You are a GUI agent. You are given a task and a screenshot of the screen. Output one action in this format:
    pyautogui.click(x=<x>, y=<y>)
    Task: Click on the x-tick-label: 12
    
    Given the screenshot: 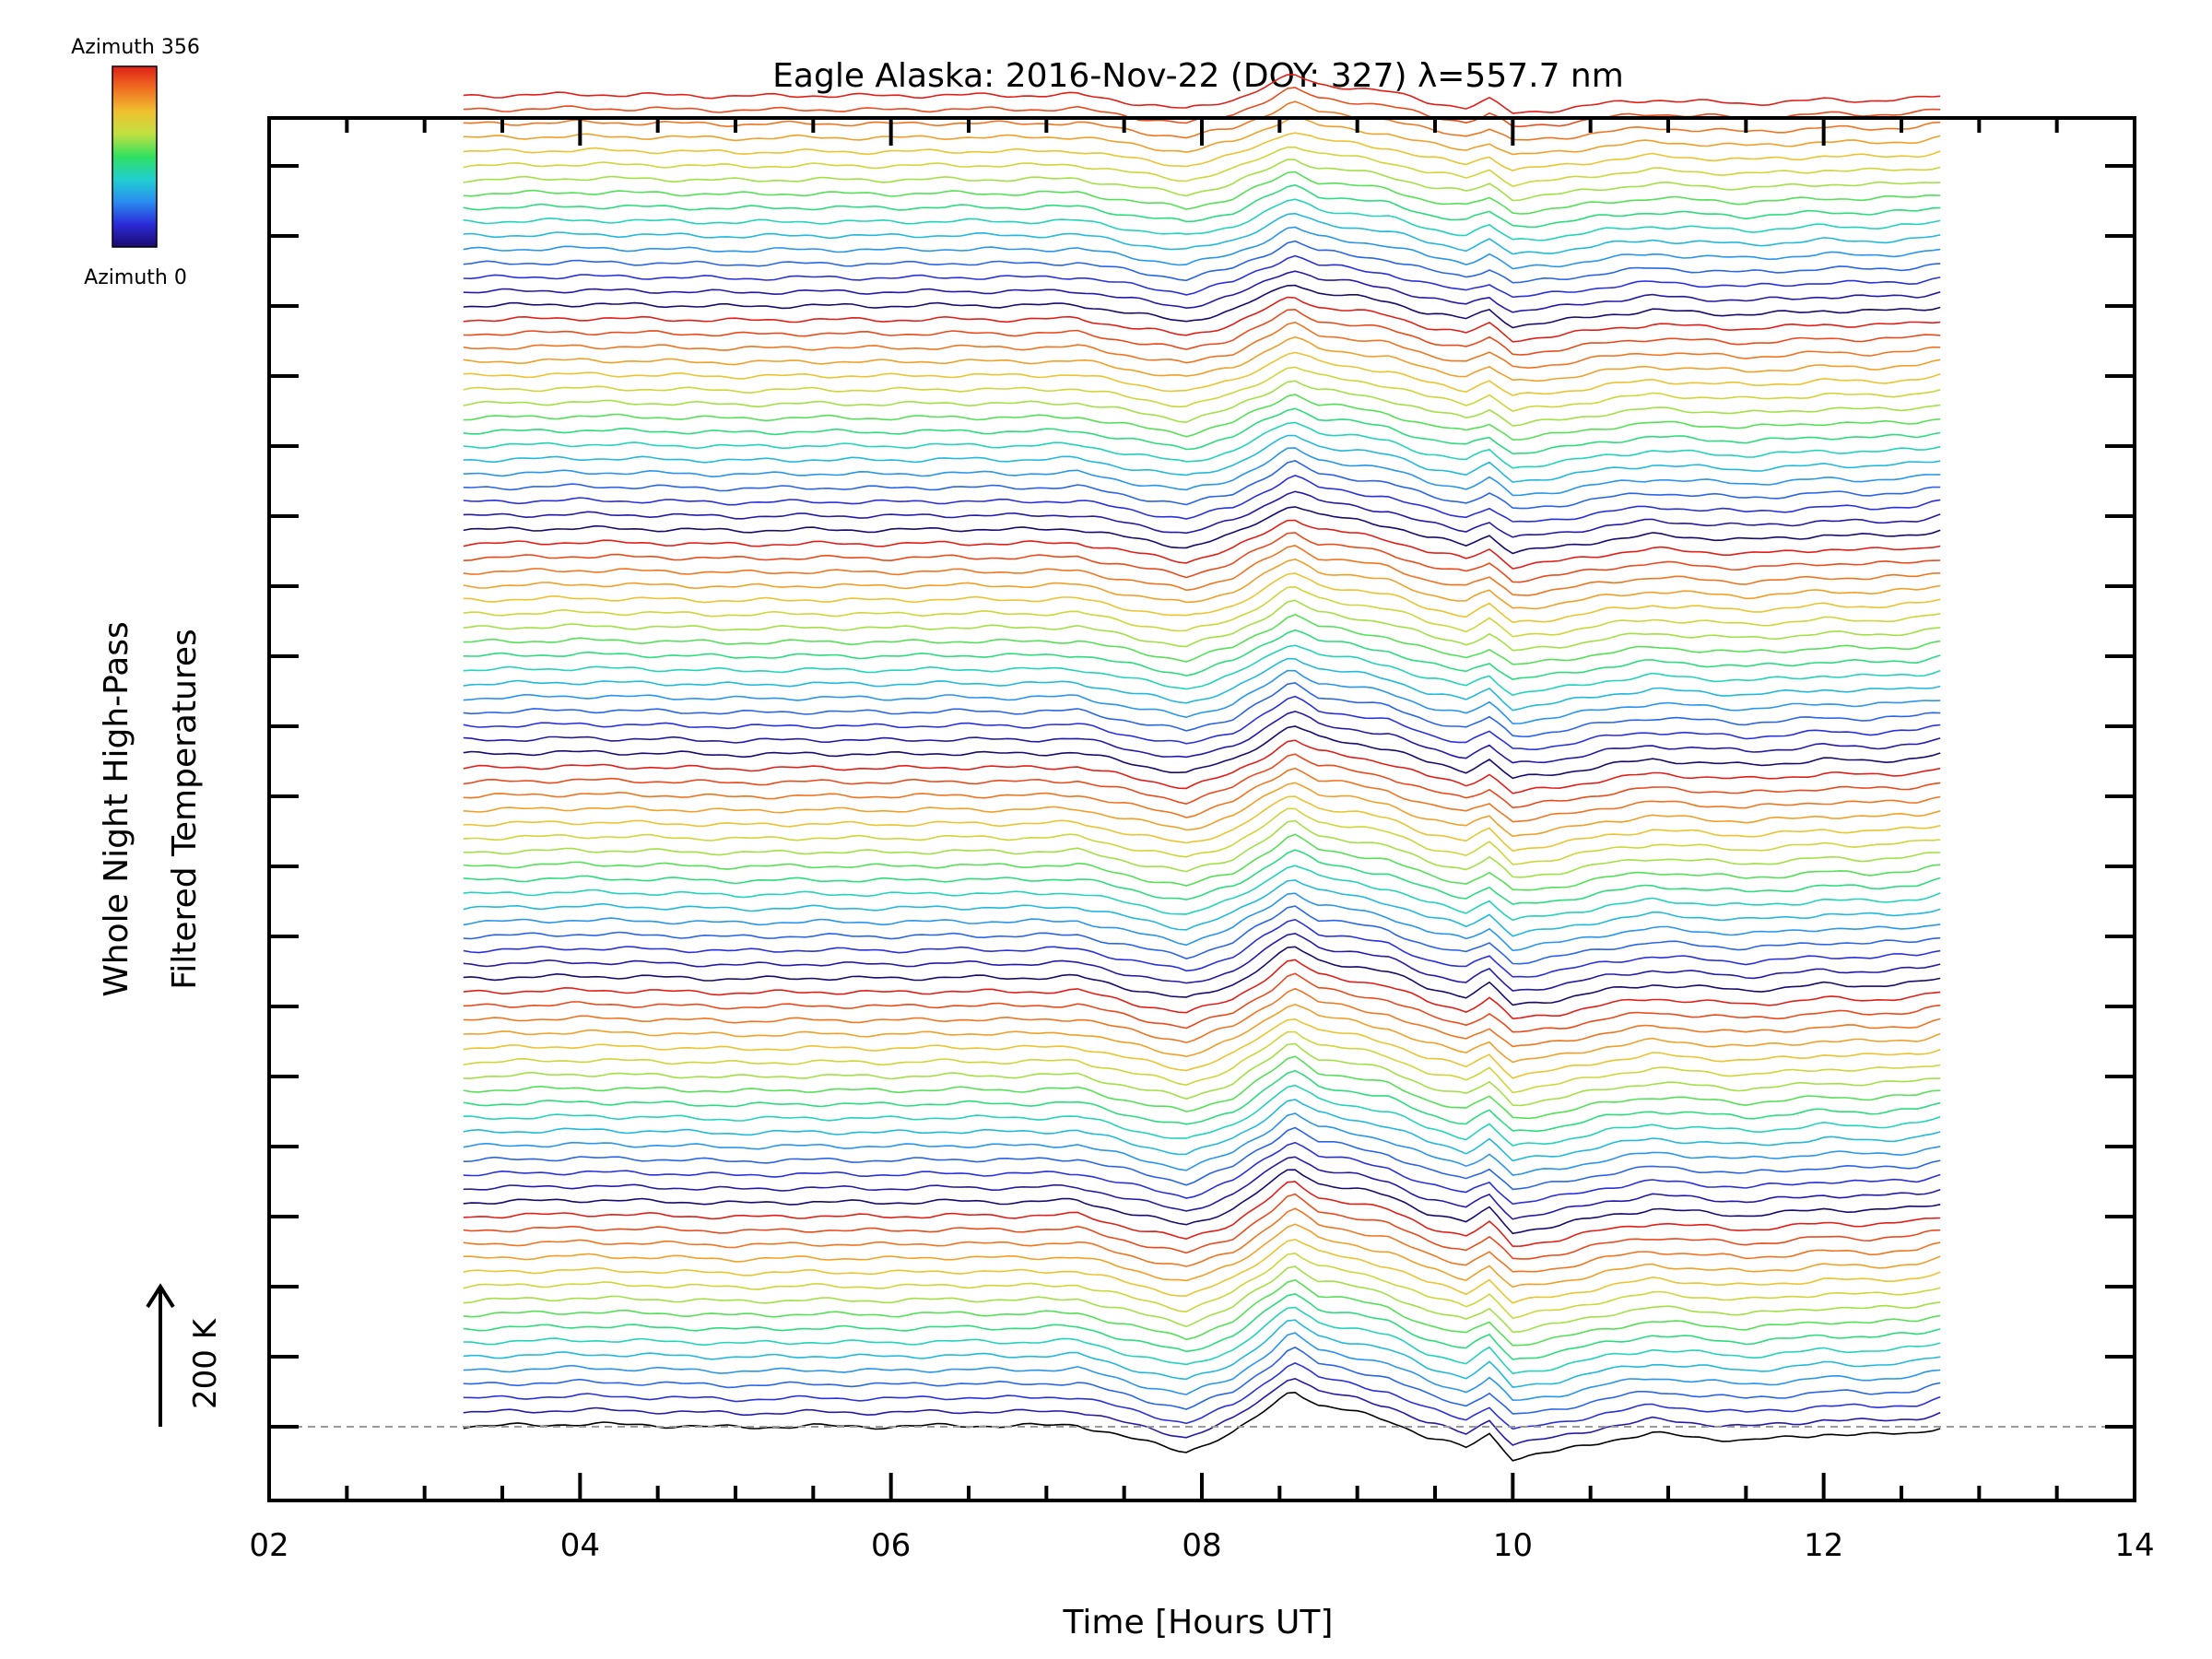 What is the action you would take?
    pyautogui.click(x=1823, y=1545)
    